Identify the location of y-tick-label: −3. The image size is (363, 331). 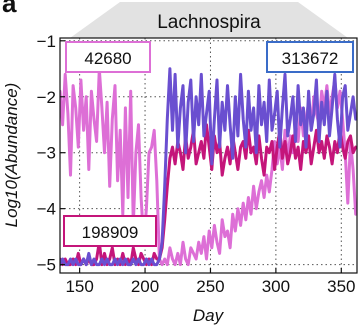
(46, 153).